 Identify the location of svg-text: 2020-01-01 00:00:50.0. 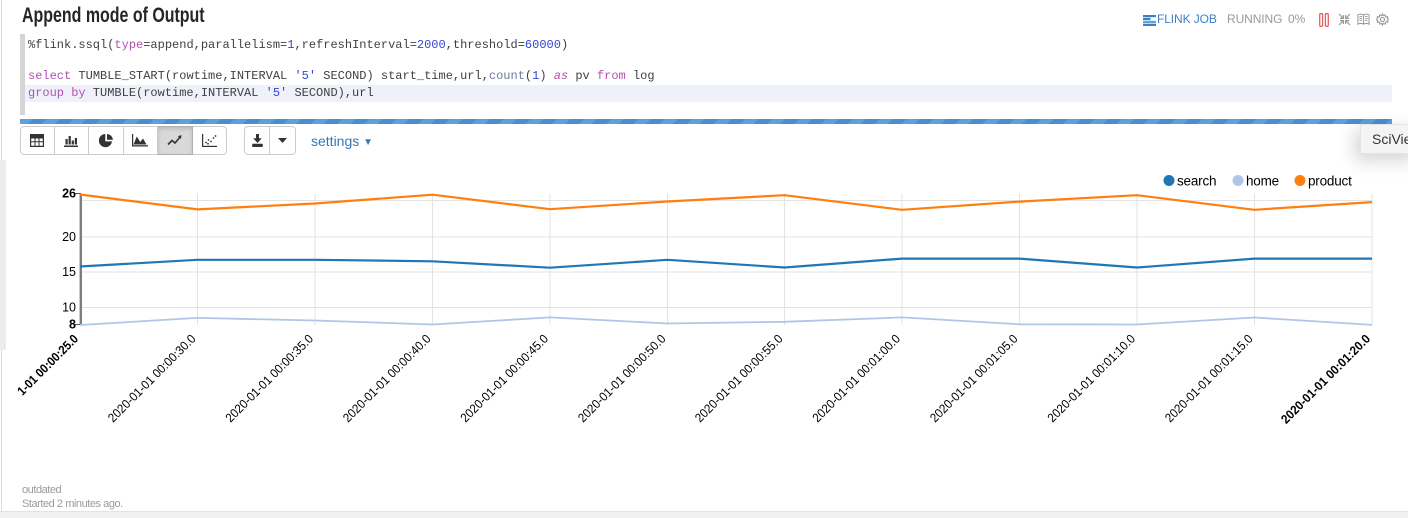
(621, 378).